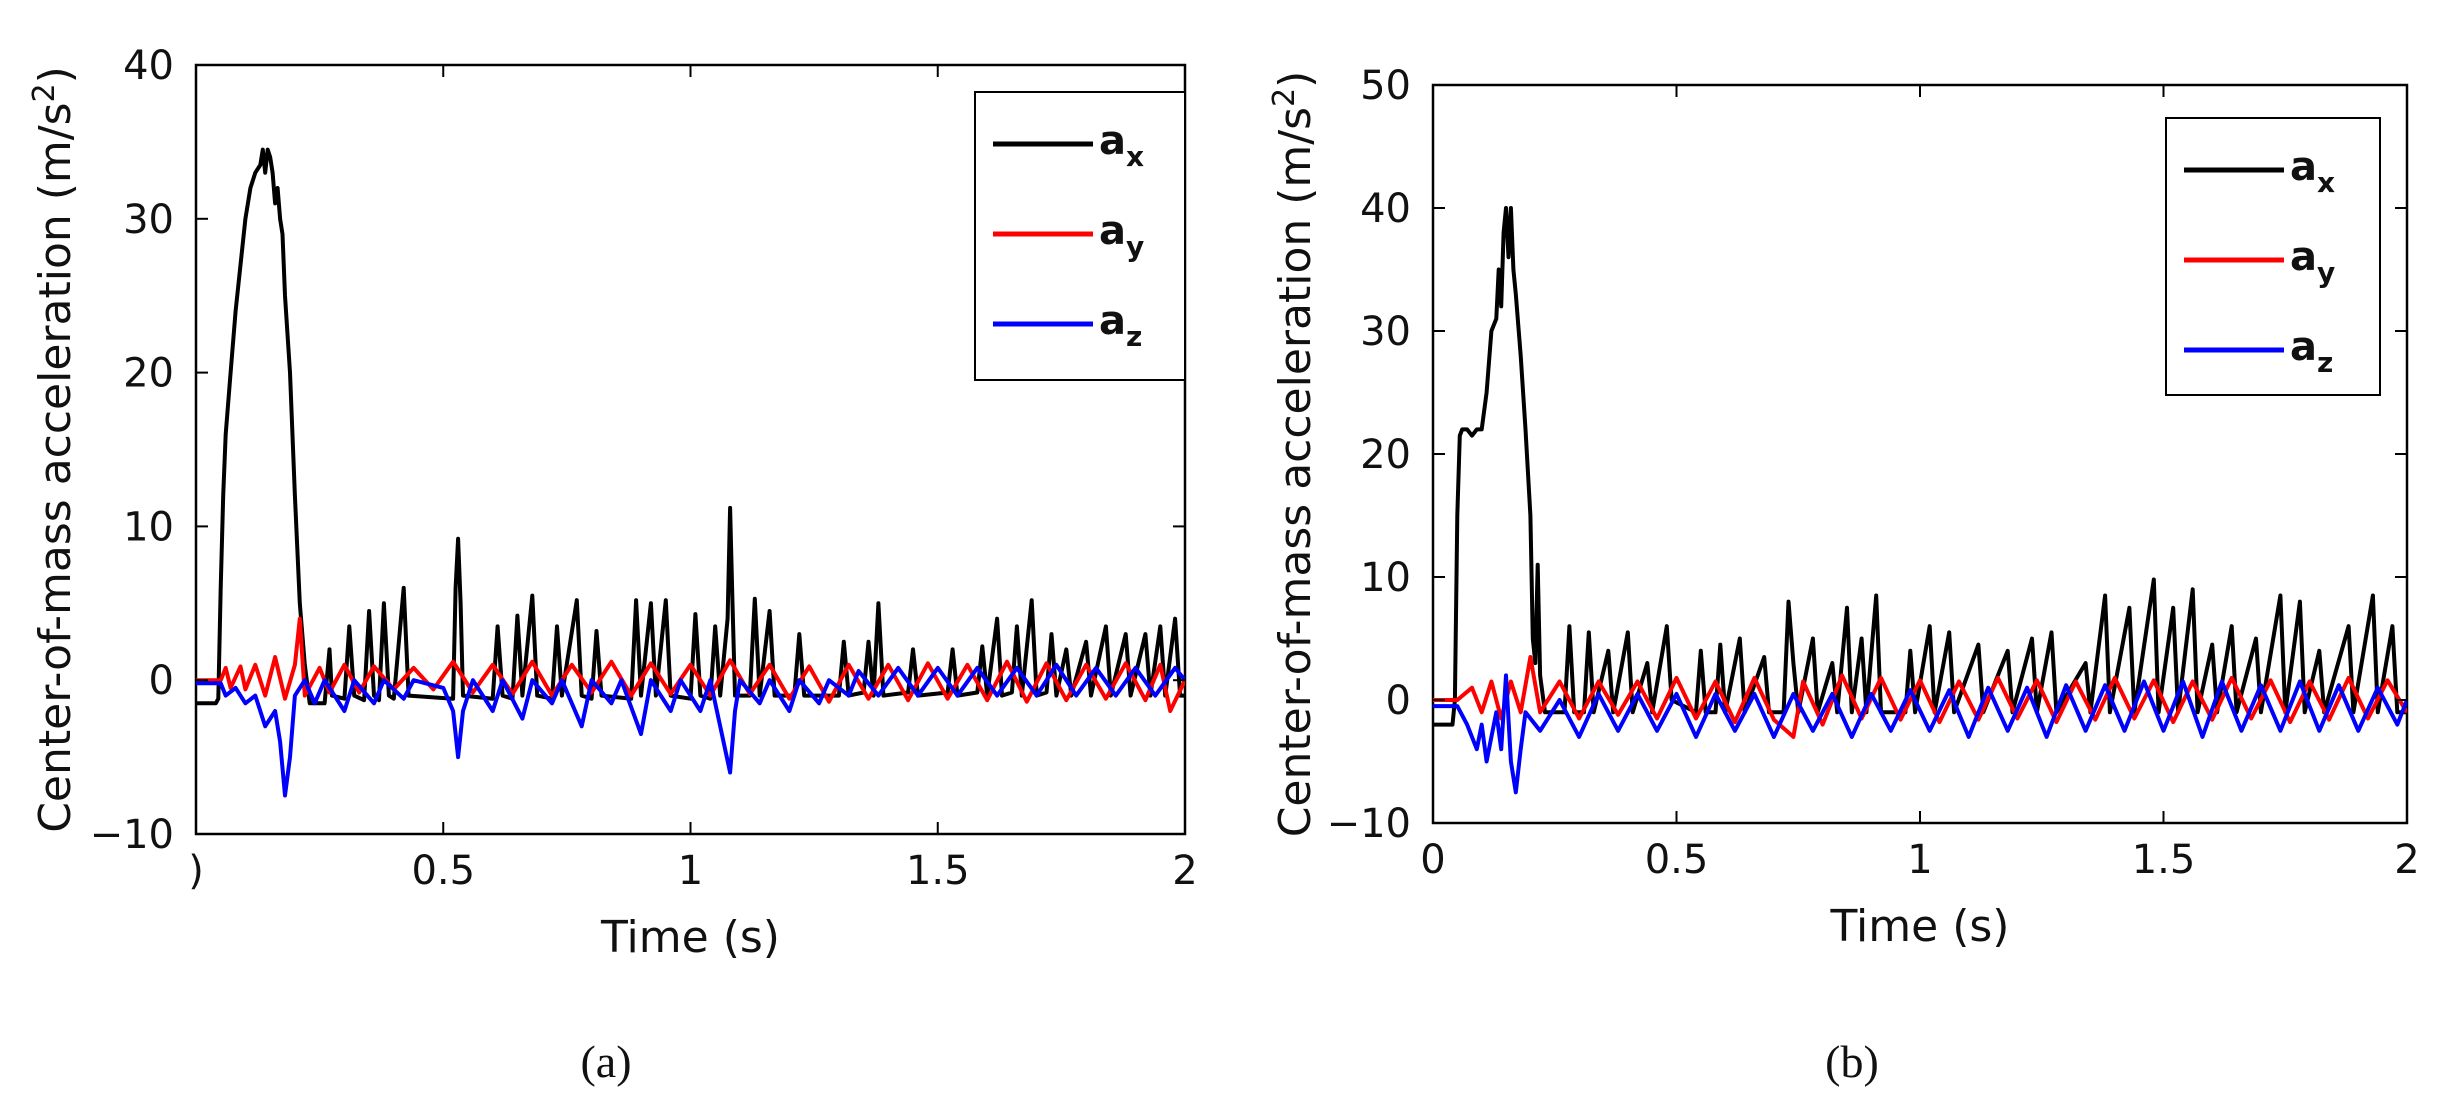 The width and height of the screenshot is (2455, 1114). Describe the element at coordinates (2273, 256) in the screenshot. I see `legend-box` at that location.